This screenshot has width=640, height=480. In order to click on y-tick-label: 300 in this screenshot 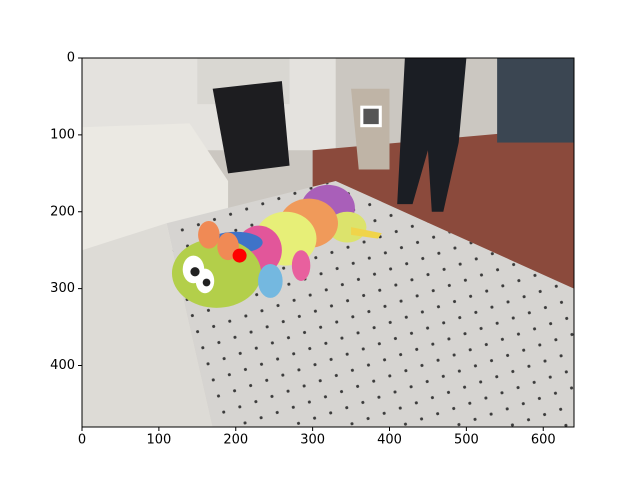, I will do `click(62, 288)`.